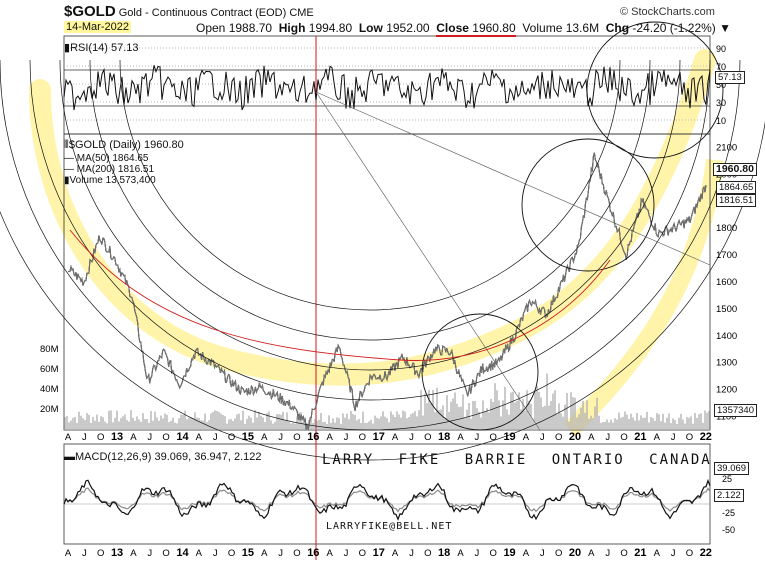 The image size is (765, 574). I want to click on rsi-tick-label: 10, so click(721, 121).